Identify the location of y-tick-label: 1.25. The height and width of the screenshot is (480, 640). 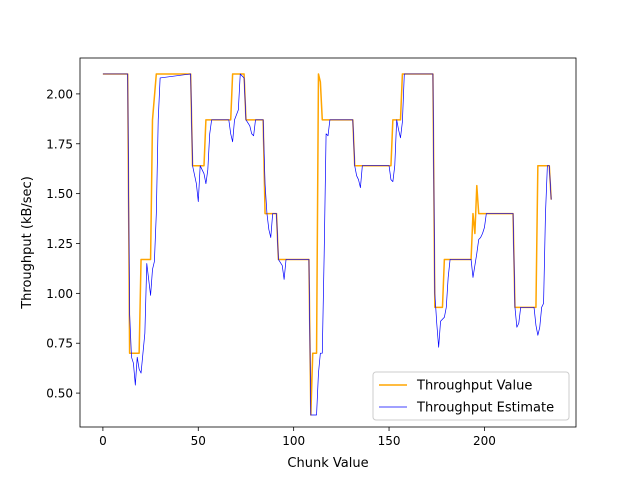
(59, 244).